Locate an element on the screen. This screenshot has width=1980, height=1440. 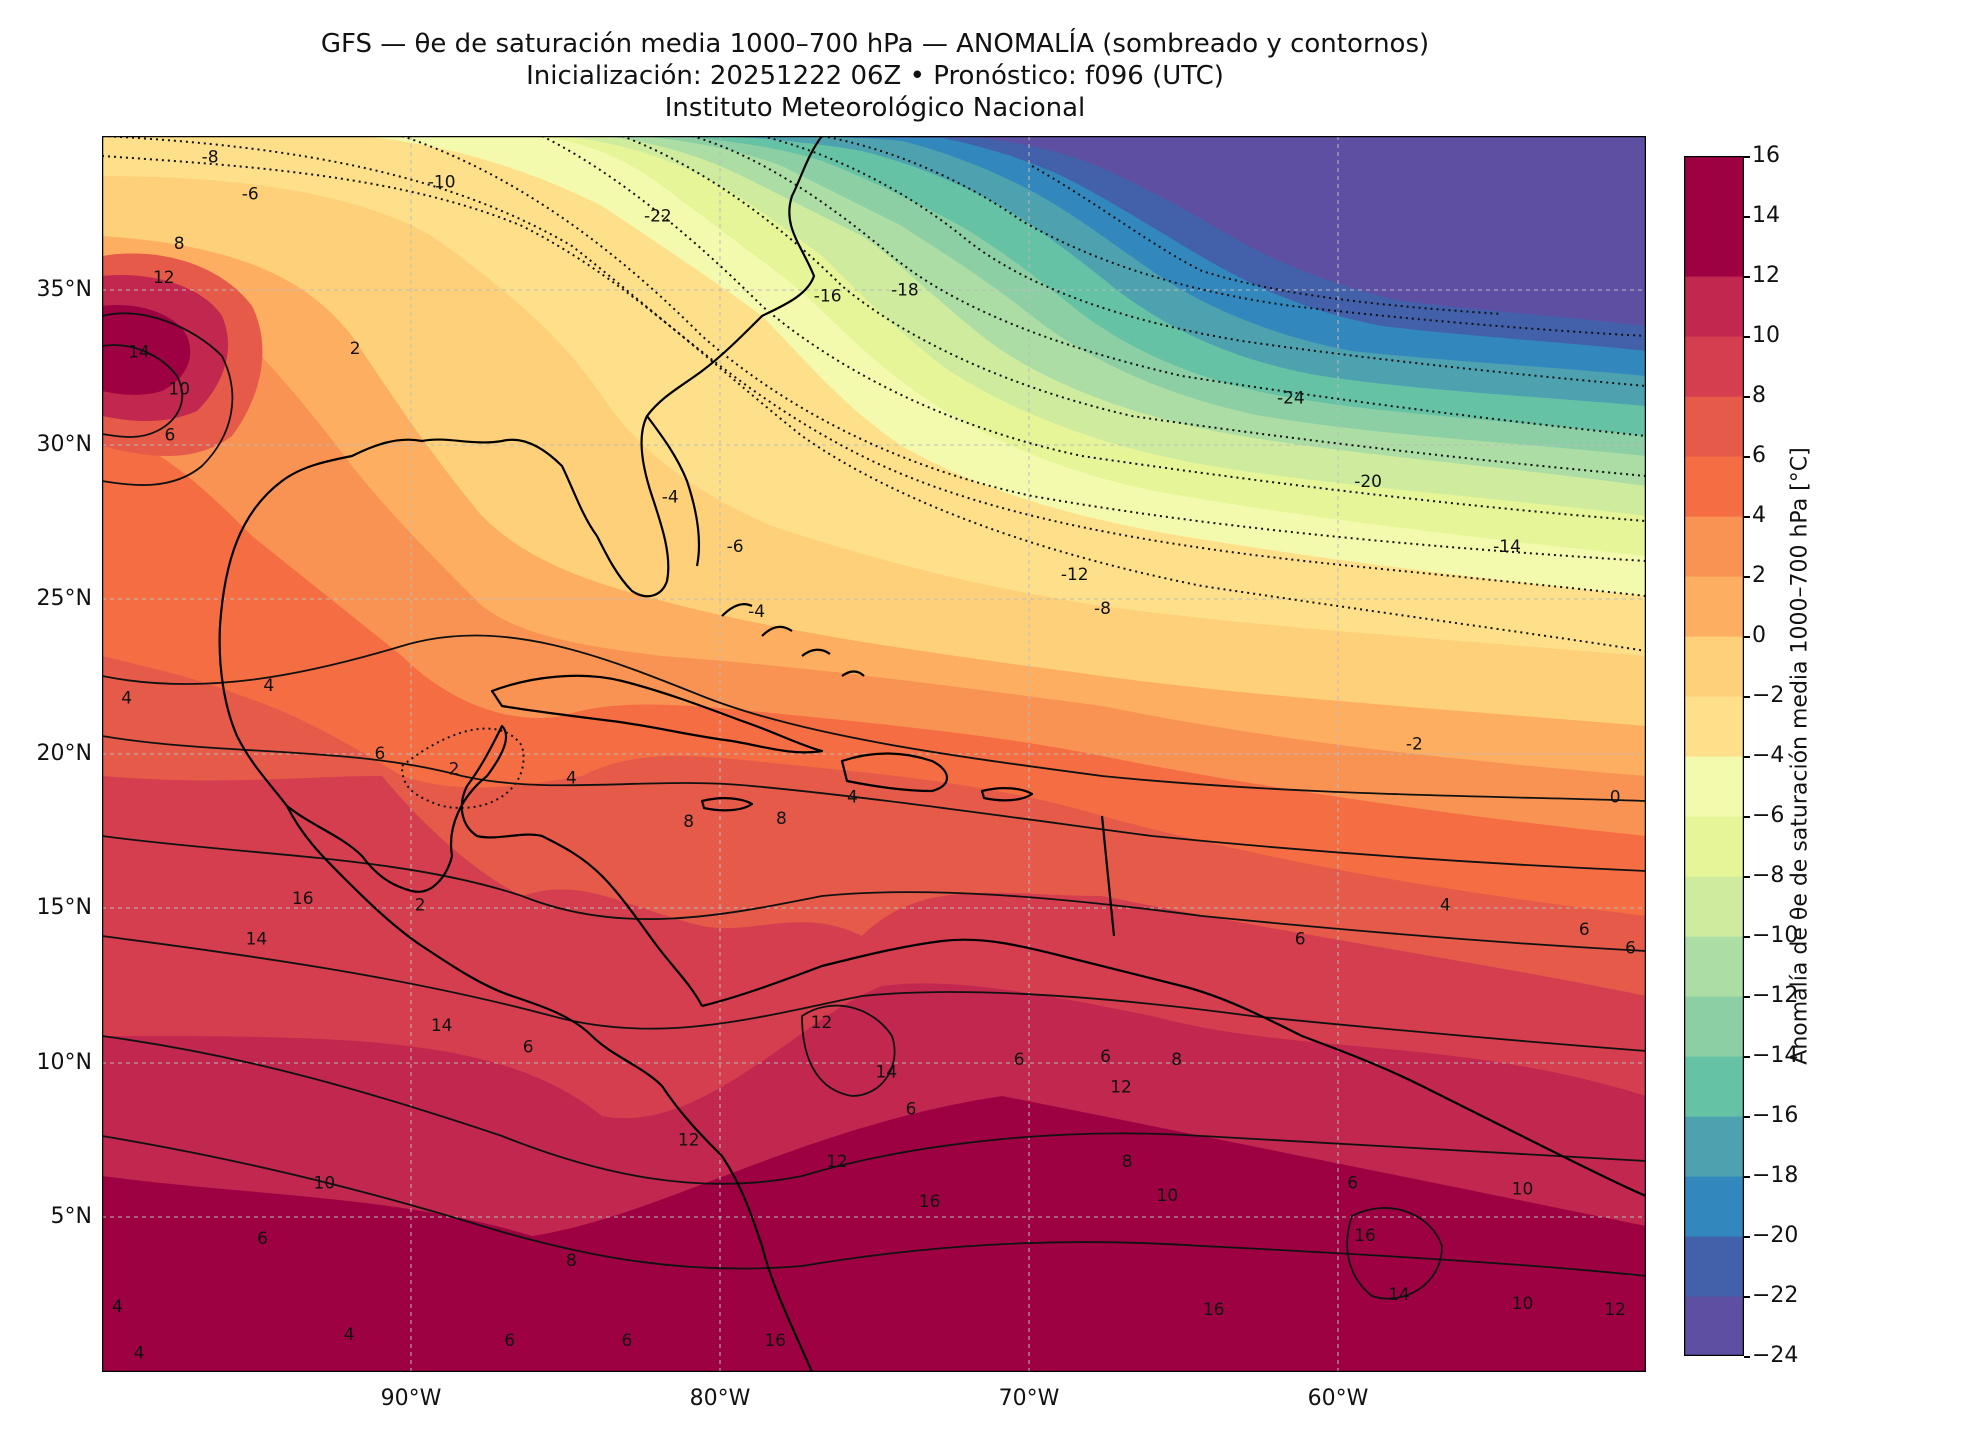
colorbar-tick-label: −8 is located at coordinates (1768, 875).